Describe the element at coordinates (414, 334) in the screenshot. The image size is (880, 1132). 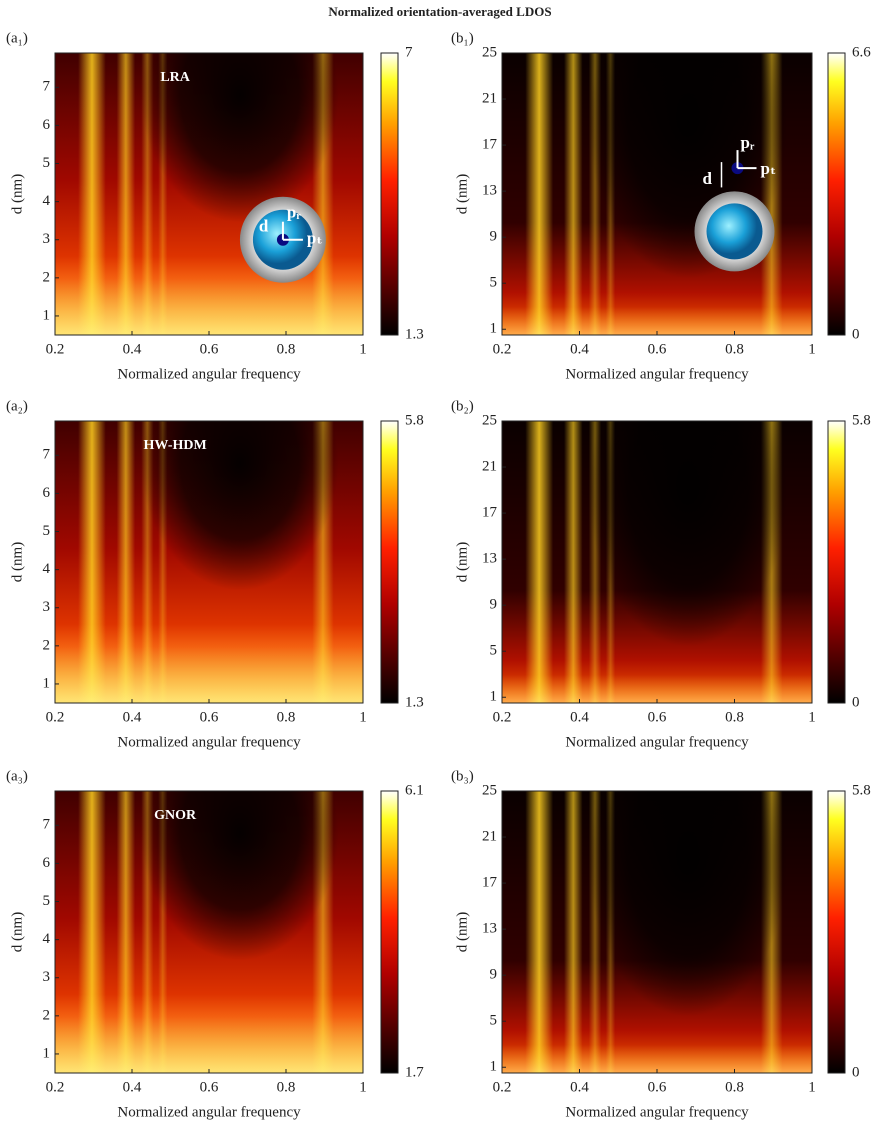
I see `colorbar-tick-label: 1.3` at that location.